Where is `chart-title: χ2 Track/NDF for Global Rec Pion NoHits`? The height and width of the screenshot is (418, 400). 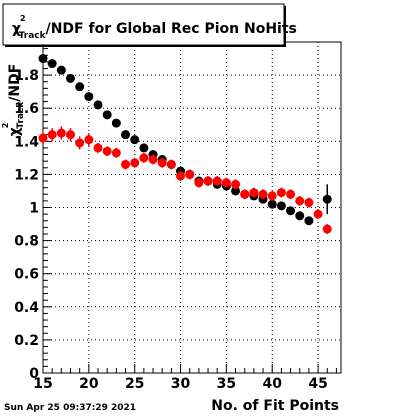 chart-title: χ2 Track/NDF for Global Rec Pion NoHits is located at coordinates (154, 27).